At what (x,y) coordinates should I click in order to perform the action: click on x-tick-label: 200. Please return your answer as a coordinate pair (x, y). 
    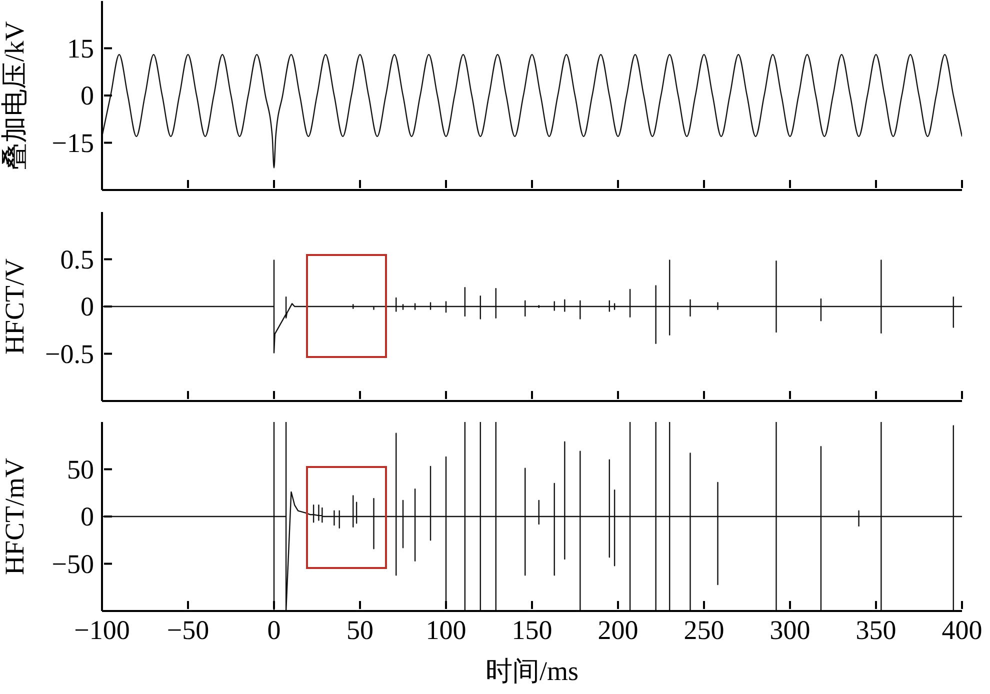
    Looking at the image, I should click on (618, 630).